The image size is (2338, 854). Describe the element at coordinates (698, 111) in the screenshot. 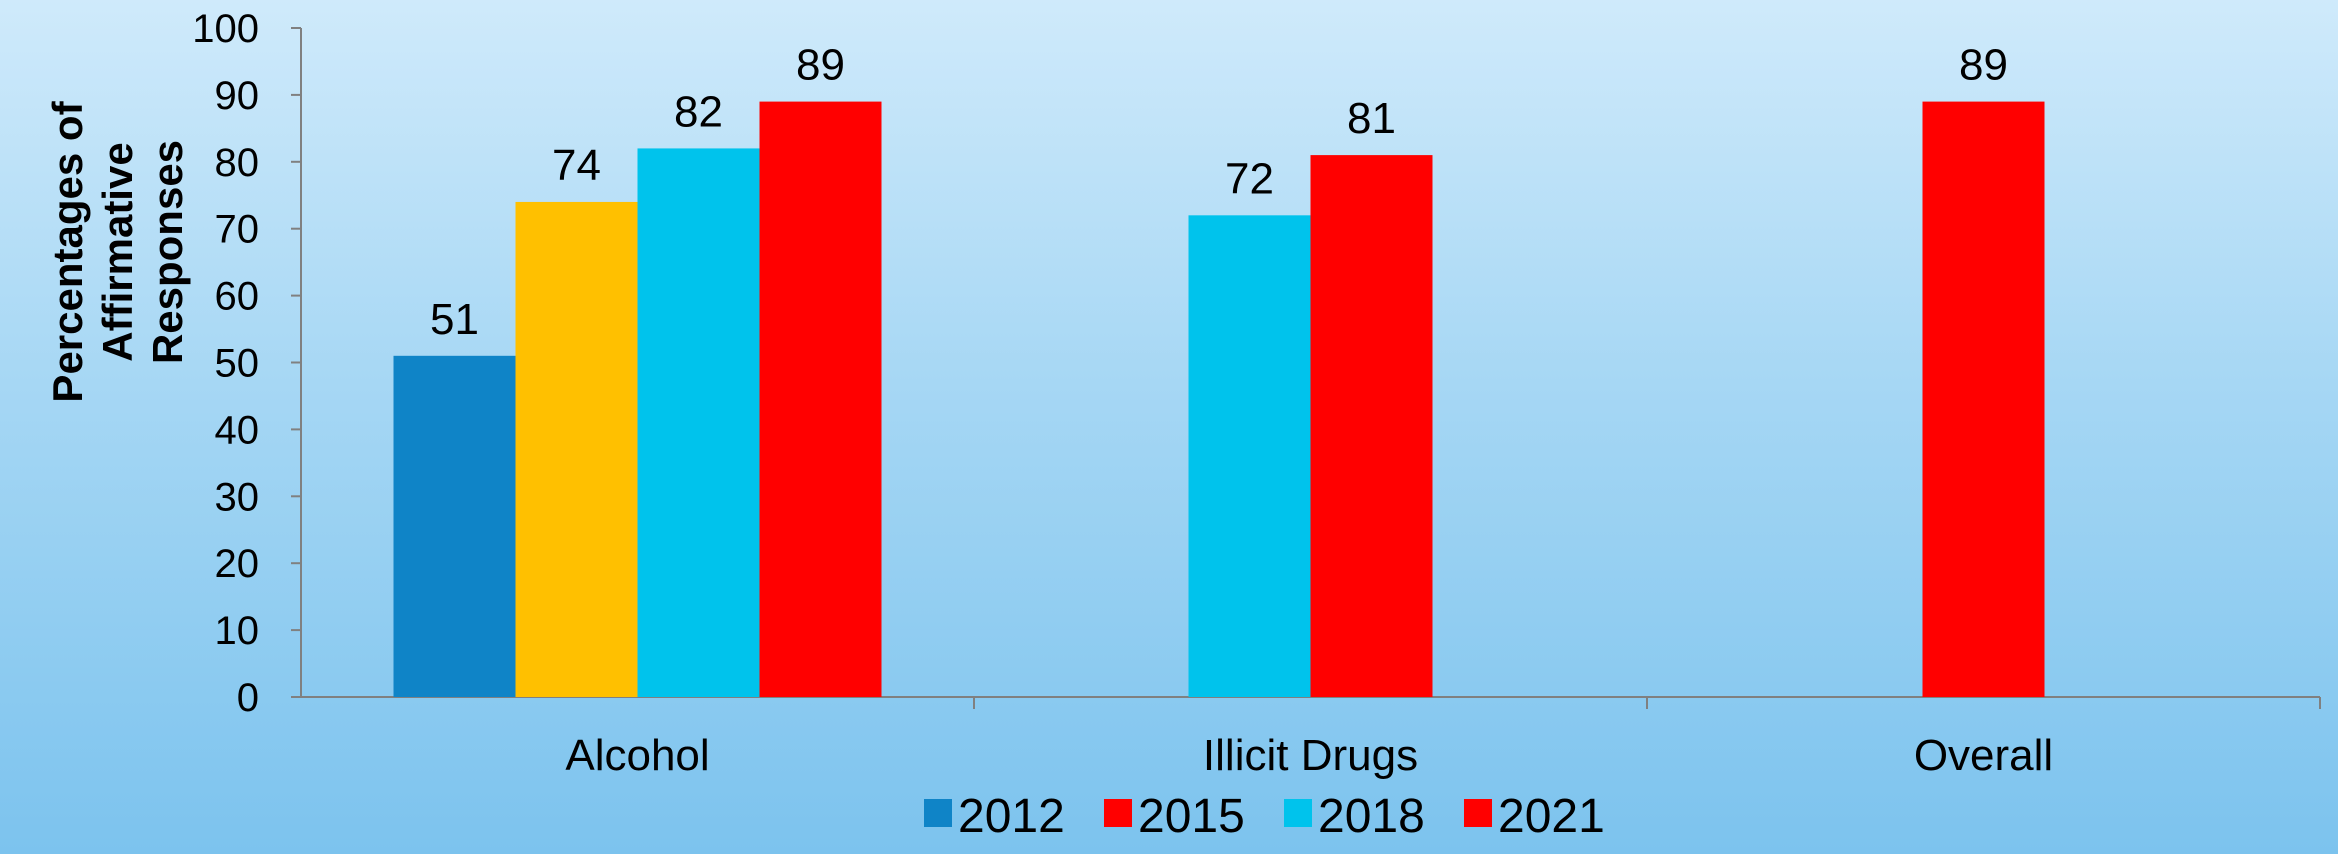

I see `data-label: 82` at that location.